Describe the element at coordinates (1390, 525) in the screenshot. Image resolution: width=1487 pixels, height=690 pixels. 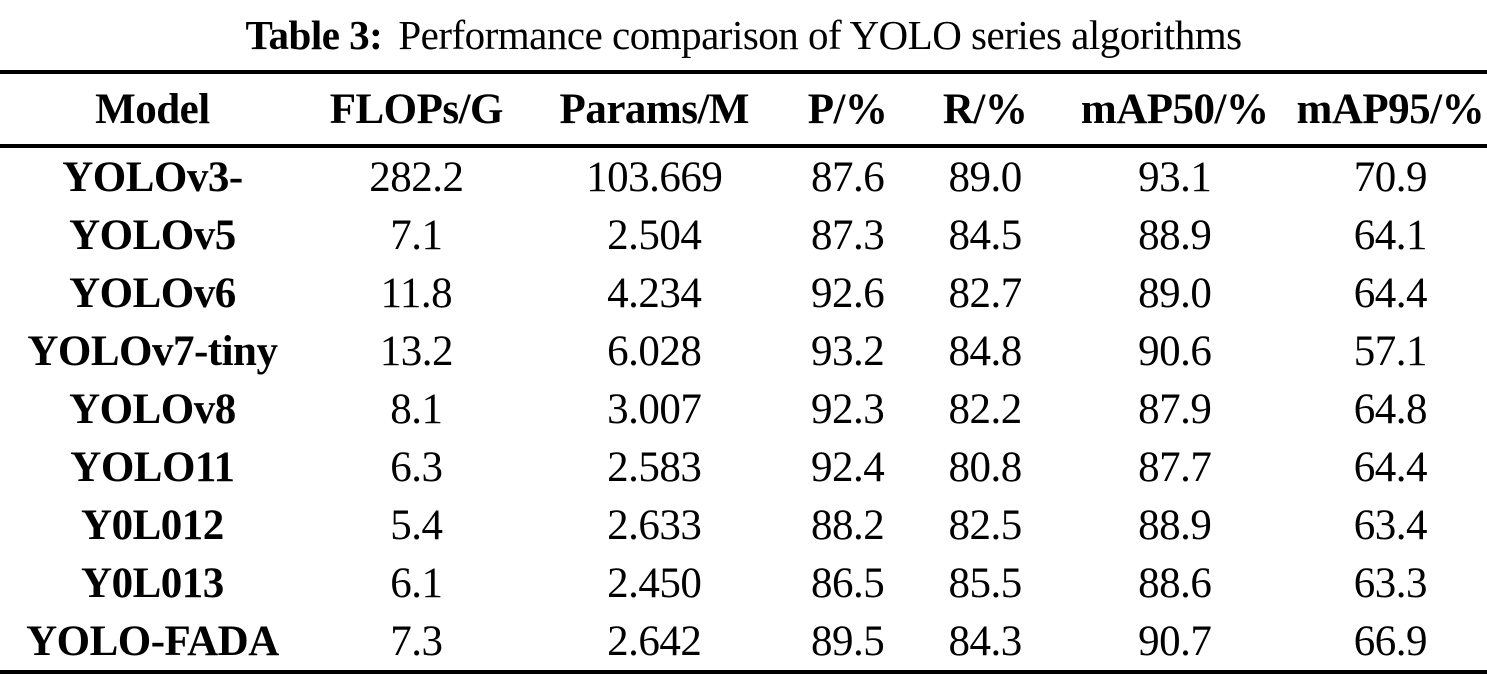
I see `value-cell: 63.4` at that location.